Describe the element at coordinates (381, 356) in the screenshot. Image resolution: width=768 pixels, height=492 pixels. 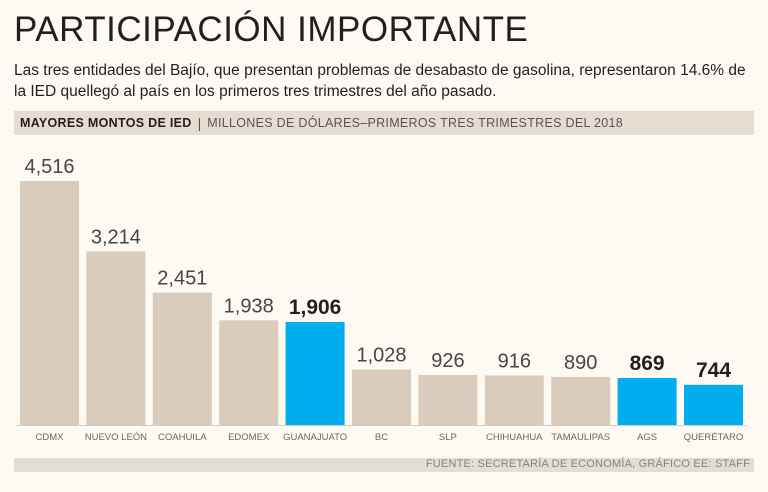
I see `value-label: 1,028` at that location.